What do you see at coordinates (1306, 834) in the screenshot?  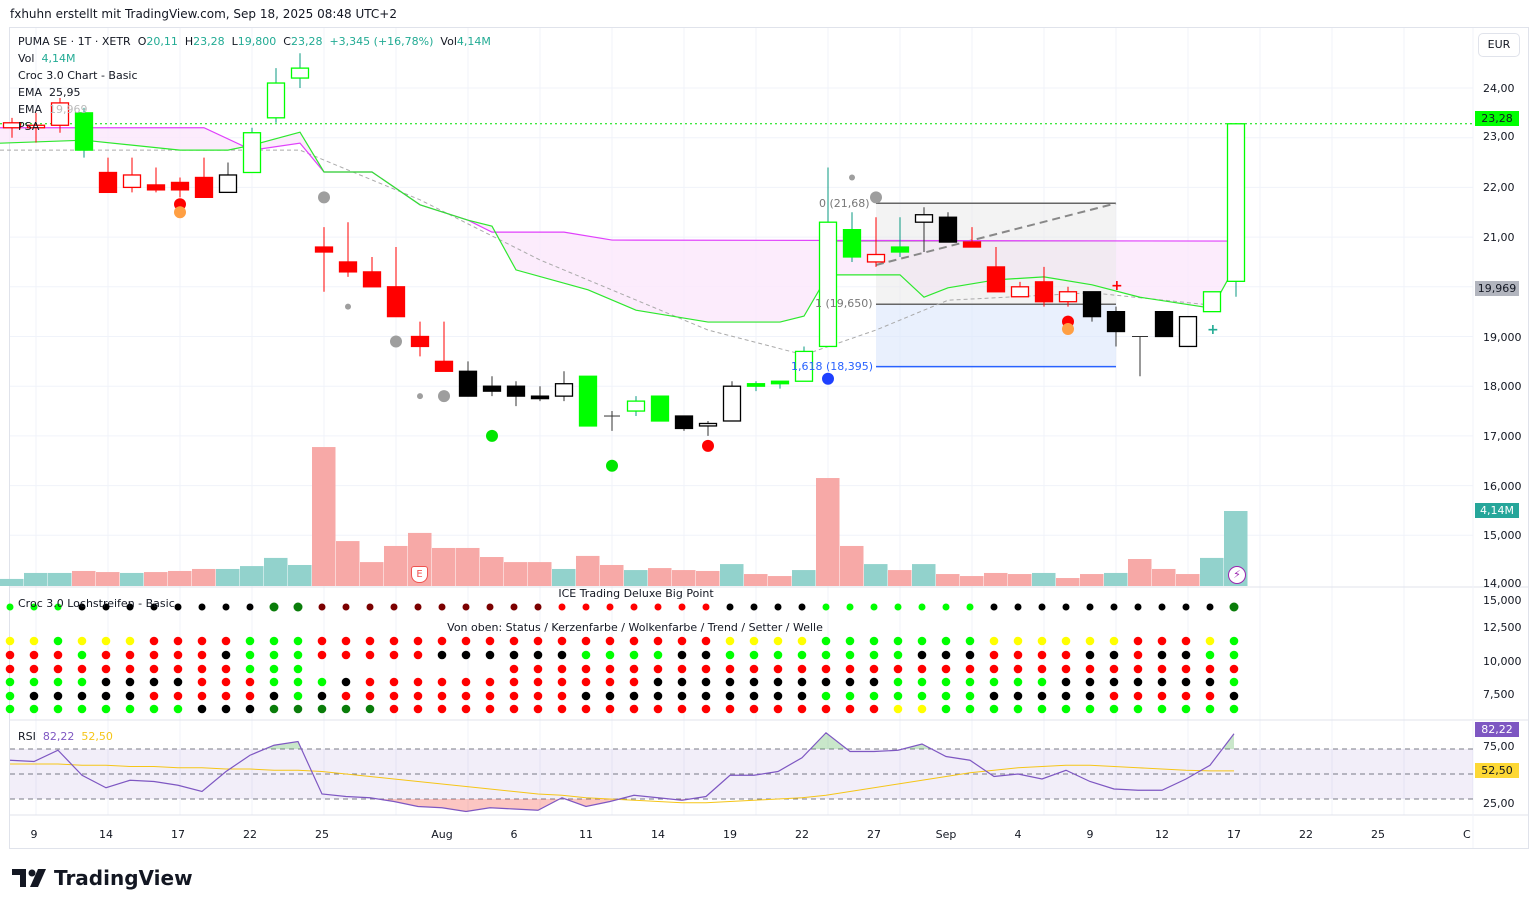 I see `time-tick: 22` at bounding box center [1306, 834].